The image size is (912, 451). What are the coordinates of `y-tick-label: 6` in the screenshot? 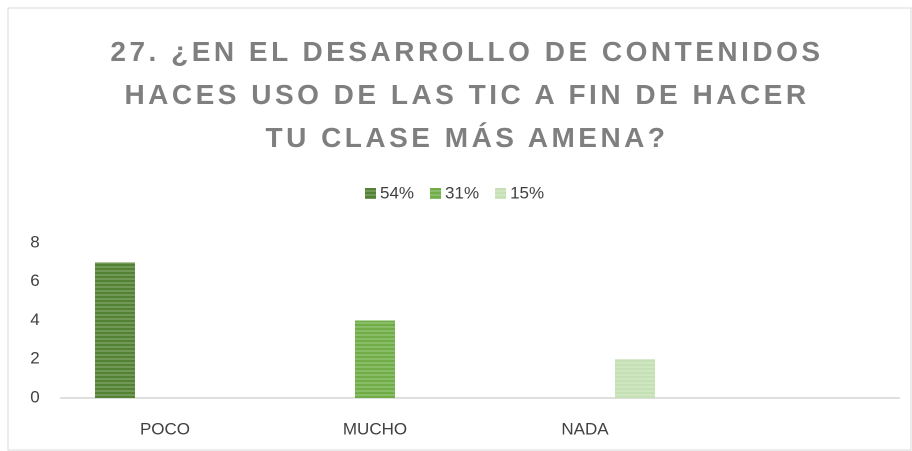 It's located at (34, 280).